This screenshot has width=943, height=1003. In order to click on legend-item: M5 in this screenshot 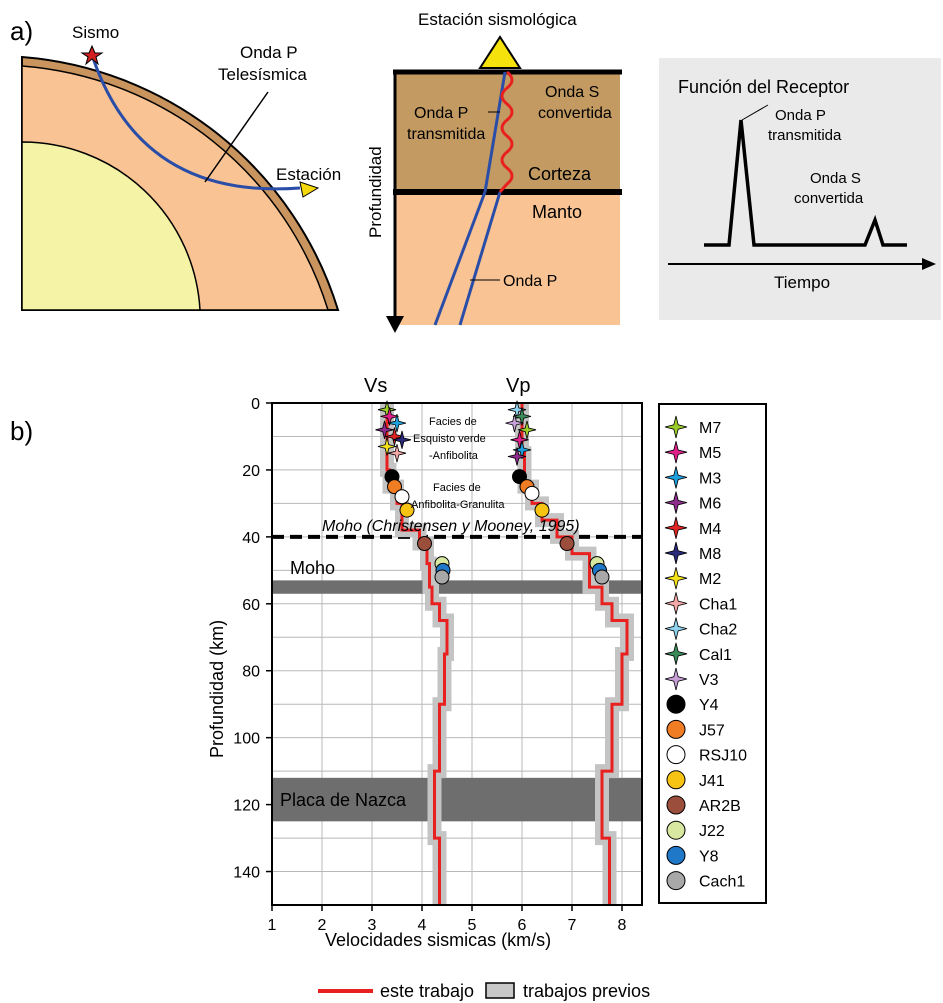, I will do `click(692, 452)`.